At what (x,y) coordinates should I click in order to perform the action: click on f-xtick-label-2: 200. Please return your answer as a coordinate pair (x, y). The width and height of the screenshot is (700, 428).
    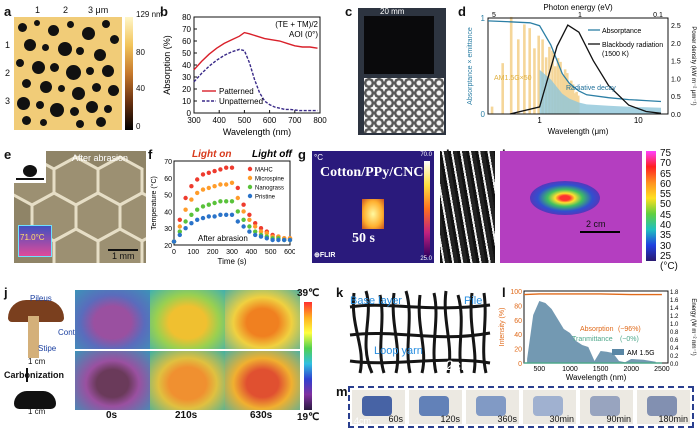
    Looking at the image, I should click on (213, 252).